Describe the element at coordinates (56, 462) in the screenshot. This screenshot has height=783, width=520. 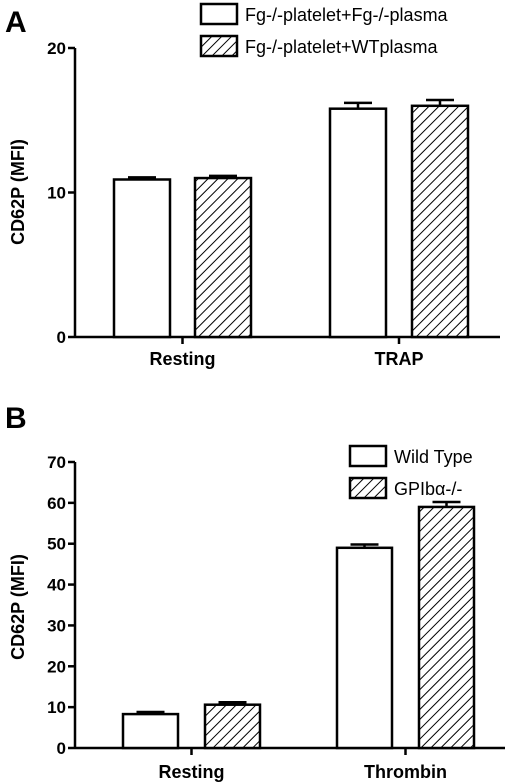
I see `panel-b-y-tick-label: 70` at that location.